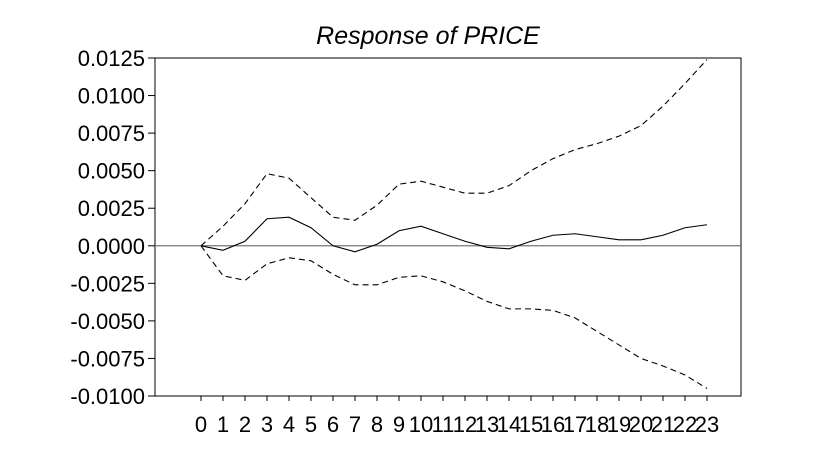  Describe the element at coordinates (509, 424) in the screenshot. I see `x-tick-label: 14` at that location.